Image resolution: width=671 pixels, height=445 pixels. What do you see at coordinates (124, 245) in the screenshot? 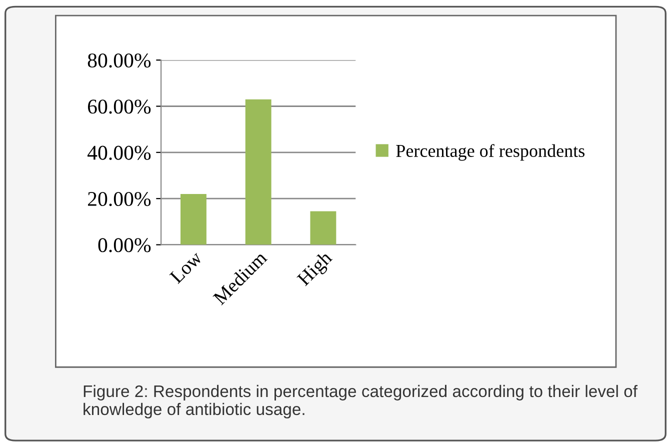
I see `y-tick-label: 0.00%` at bounding box center [124, 245].